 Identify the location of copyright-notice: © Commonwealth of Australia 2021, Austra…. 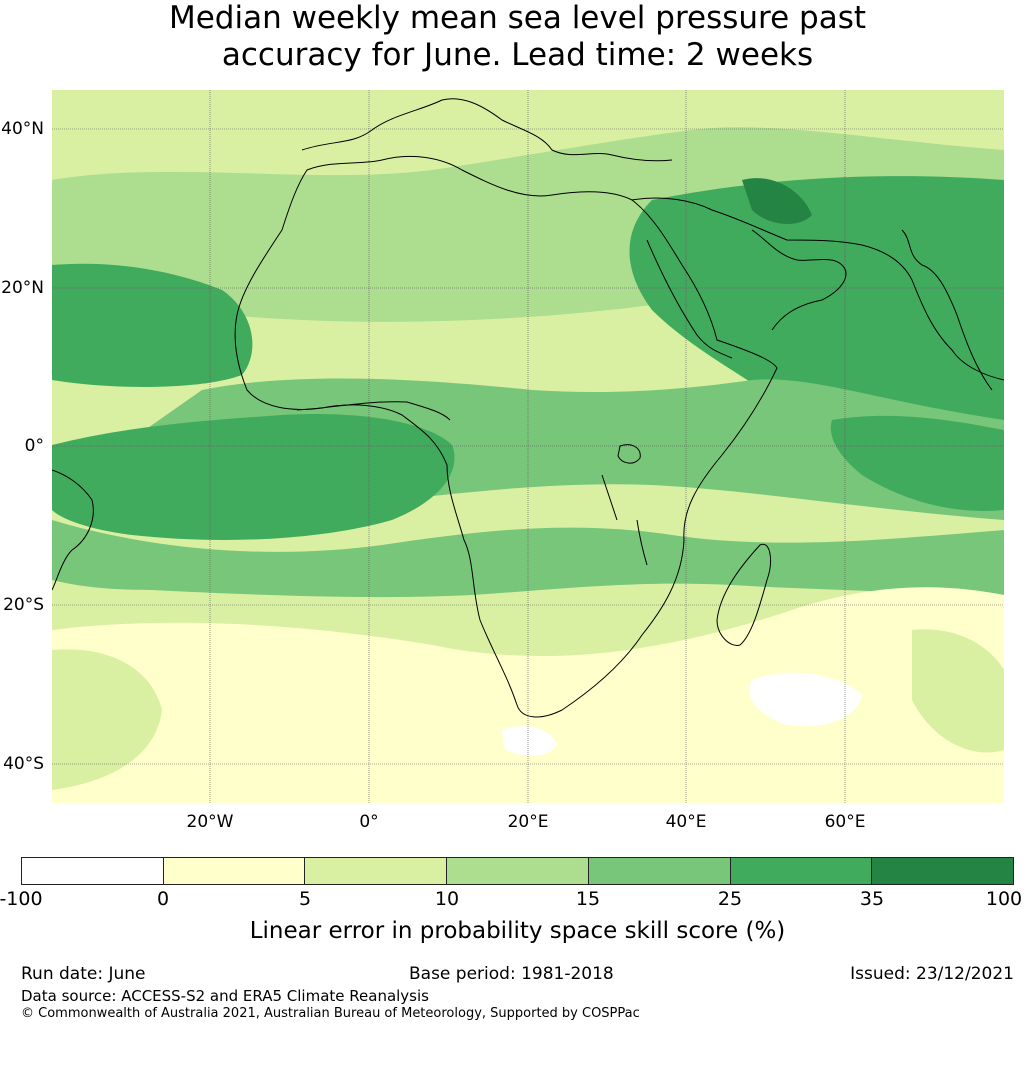
(330, 1013).